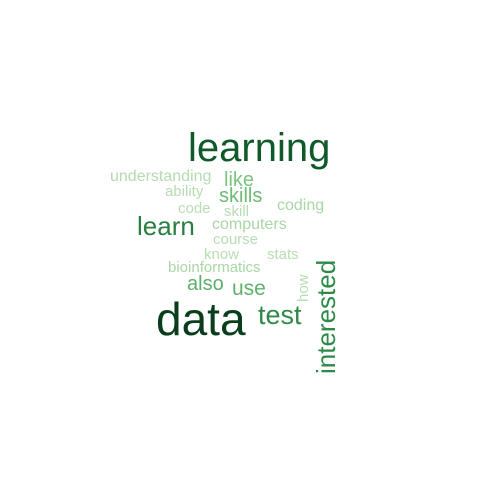 This screenshot has width=480, height=480. What do you see at coordinates (239, 180) in the screenshot?
I see `word-like: like` at bounding box center [239, 180].